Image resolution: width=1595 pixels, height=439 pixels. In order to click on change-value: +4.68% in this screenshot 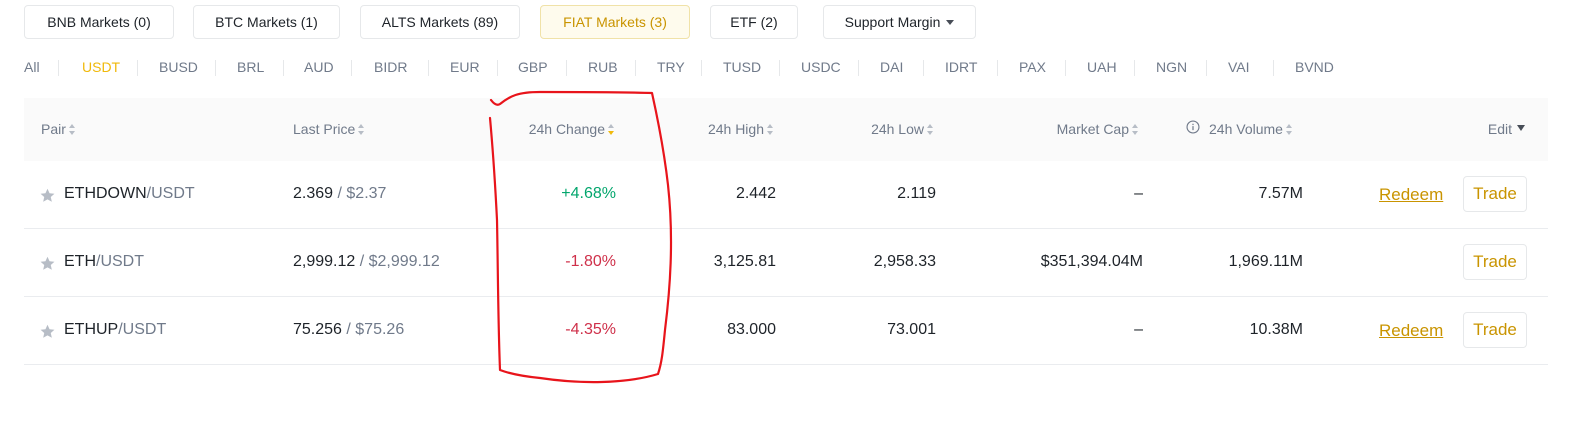, I will do `click(588, 193)`.